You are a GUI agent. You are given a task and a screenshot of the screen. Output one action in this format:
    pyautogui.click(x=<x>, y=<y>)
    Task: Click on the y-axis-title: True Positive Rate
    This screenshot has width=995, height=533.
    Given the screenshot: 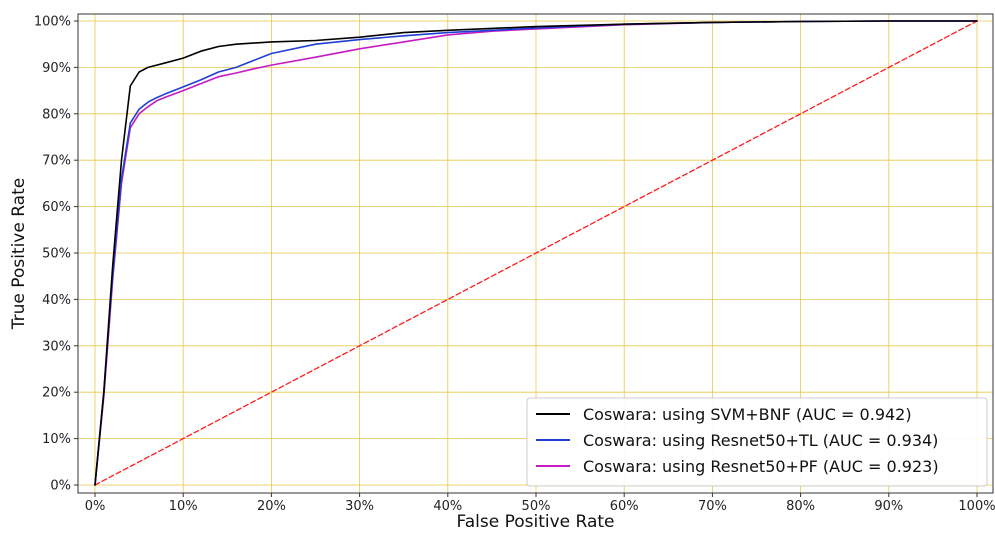 What is the action you would take?
    pyautogui.click(x=19, y=254)
    